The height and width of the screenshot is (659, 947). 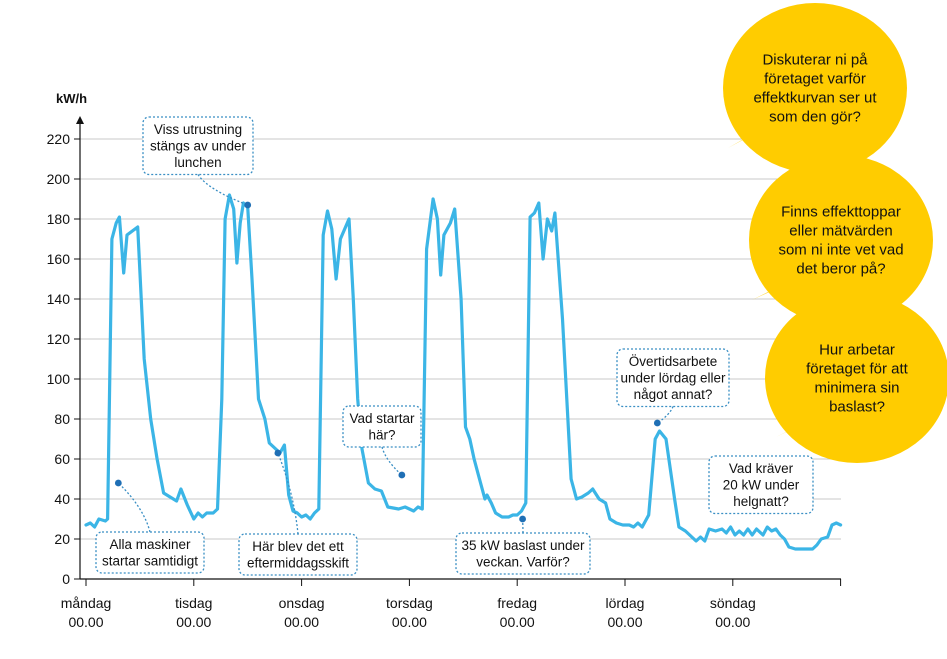 What do you see at coordinates (198, 129) in the screenshot?
I see `annotation-text: Viss utrustning` at bounding box center [198, 129].